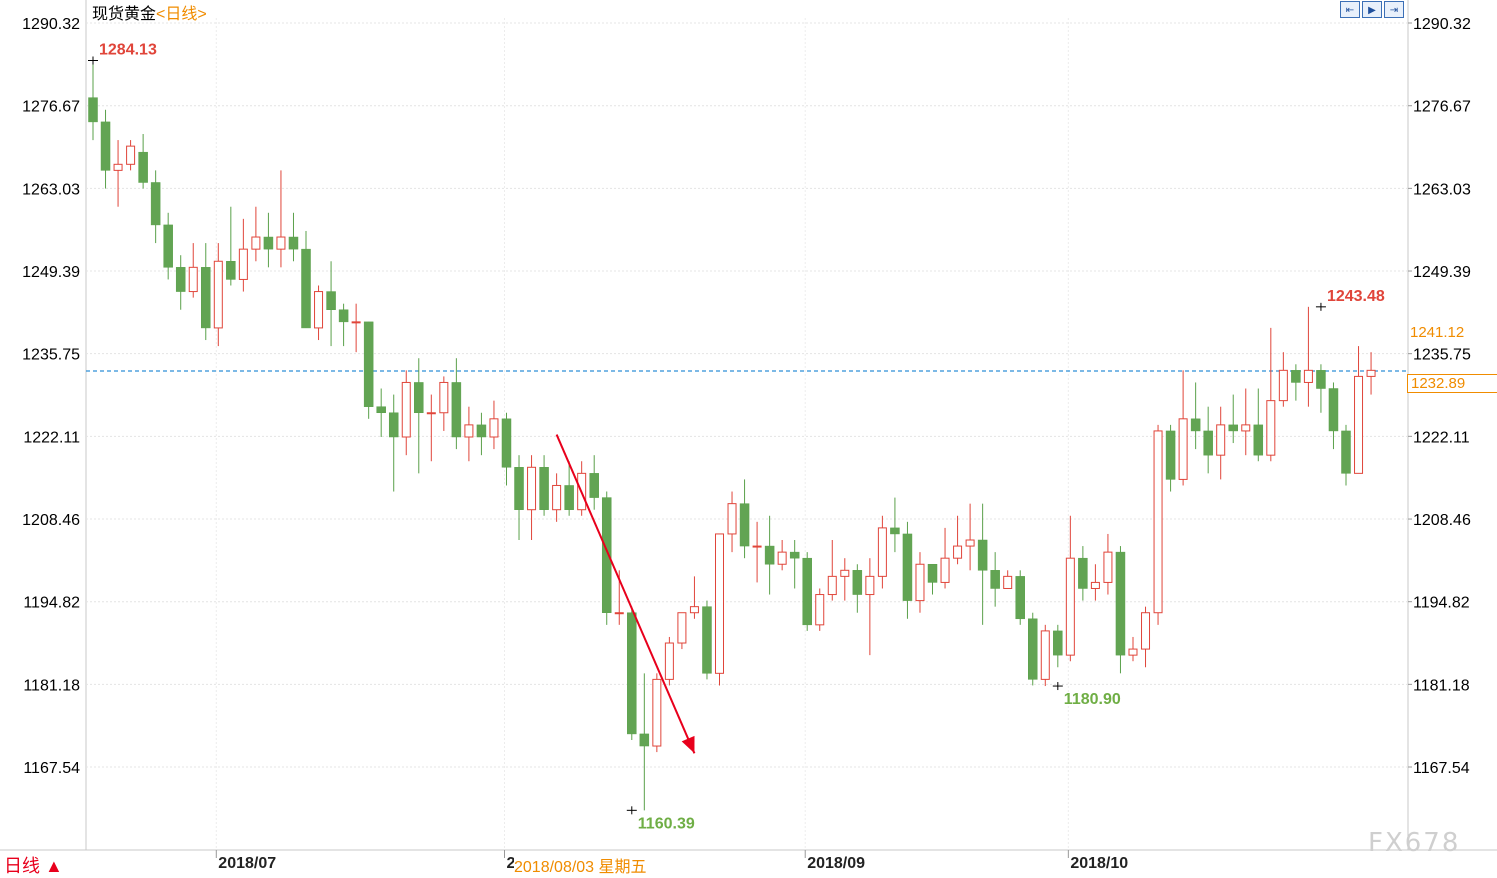  What do you see at coordinates (51, 107) in the screenshot?
I see `y-tick-label-left: 1276.67` at bounding box center [51, 107].